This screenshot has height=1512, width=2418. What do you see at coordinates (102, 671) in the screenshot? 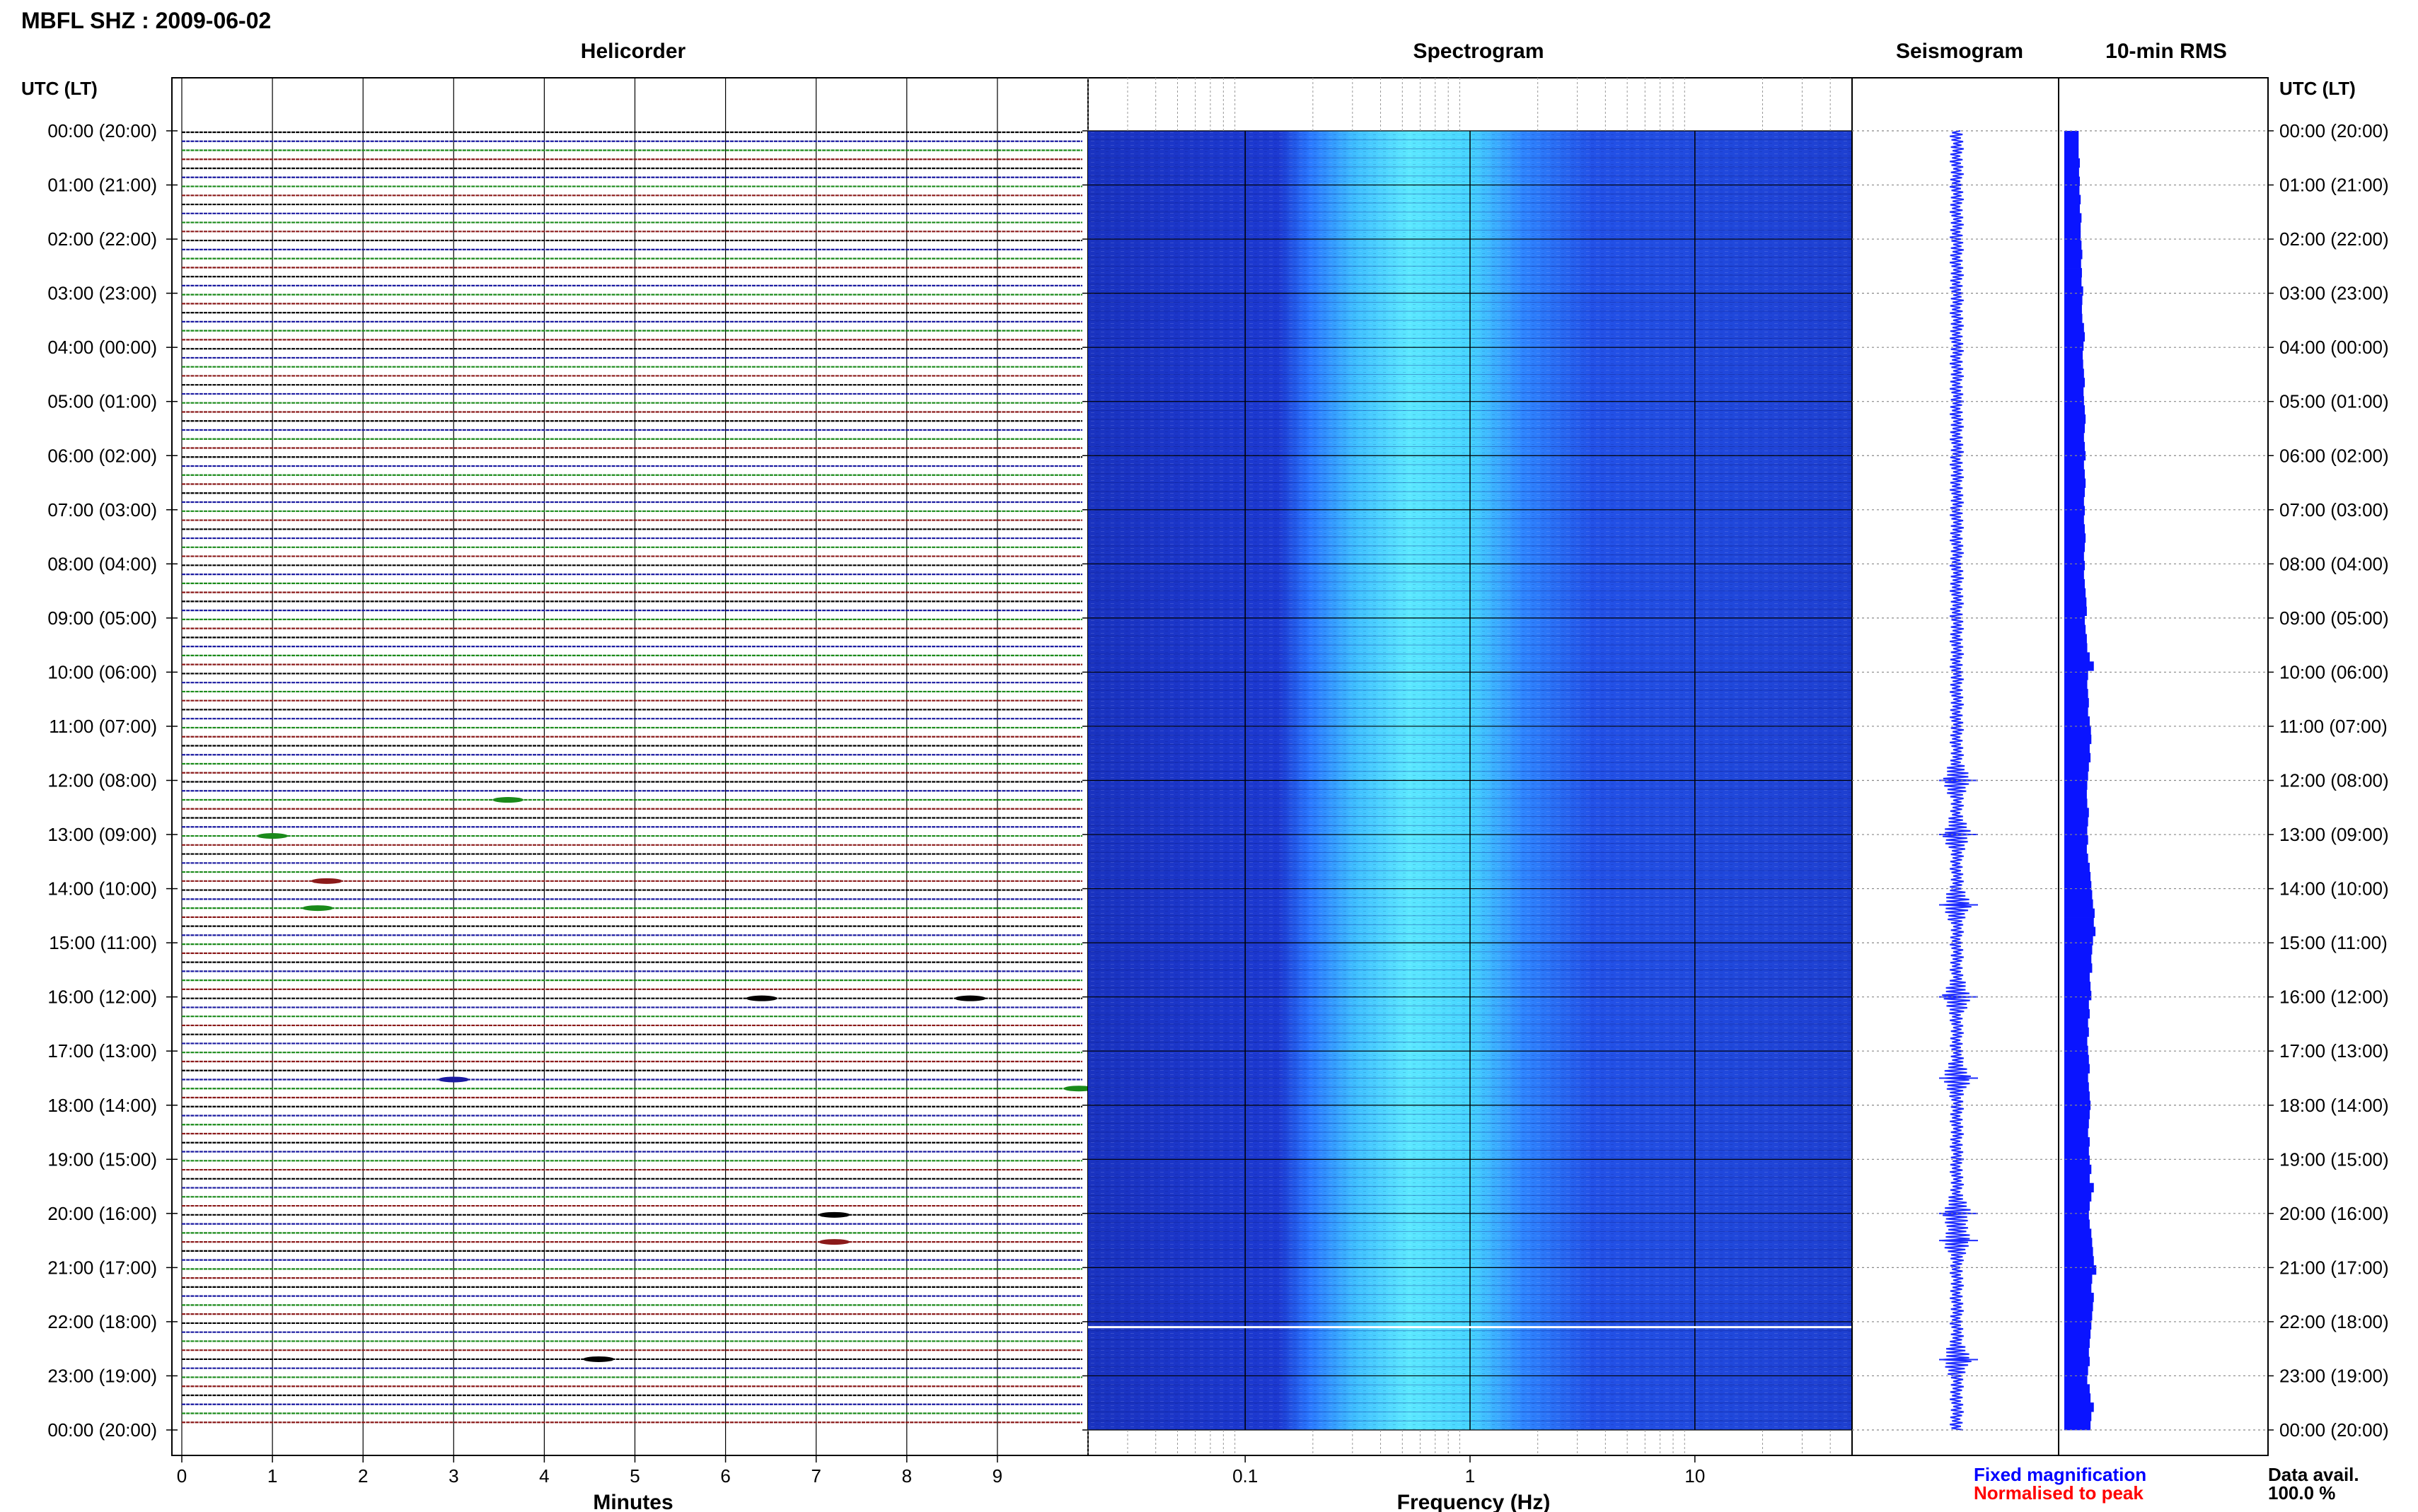
I see `time-label-left: 10:00 (06:00)` at bounding box center [102, 671].